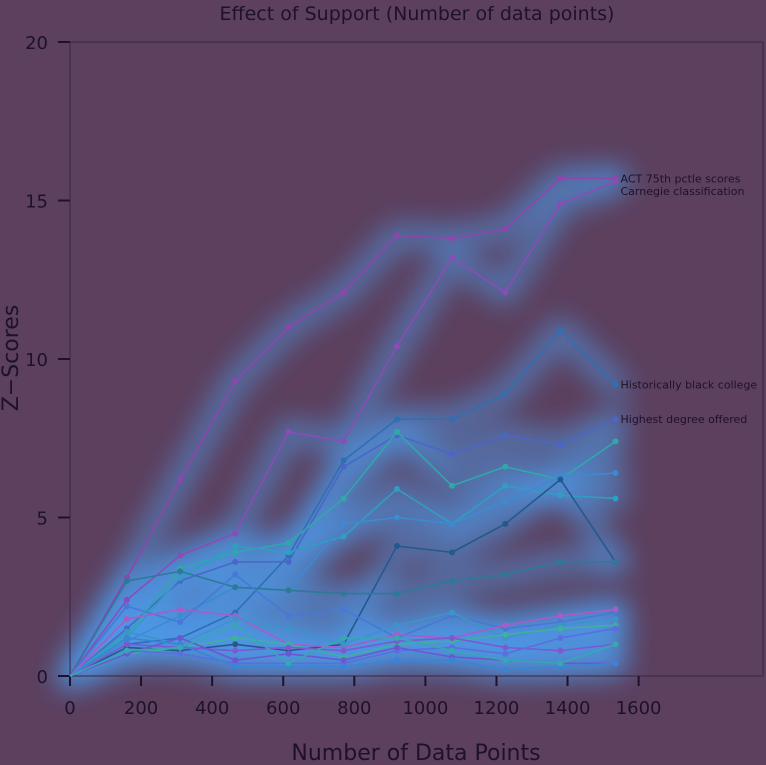 This screenshot has height=765, width=766. I want to click on y-axis-label: Z−Scores, so click(12, 358).